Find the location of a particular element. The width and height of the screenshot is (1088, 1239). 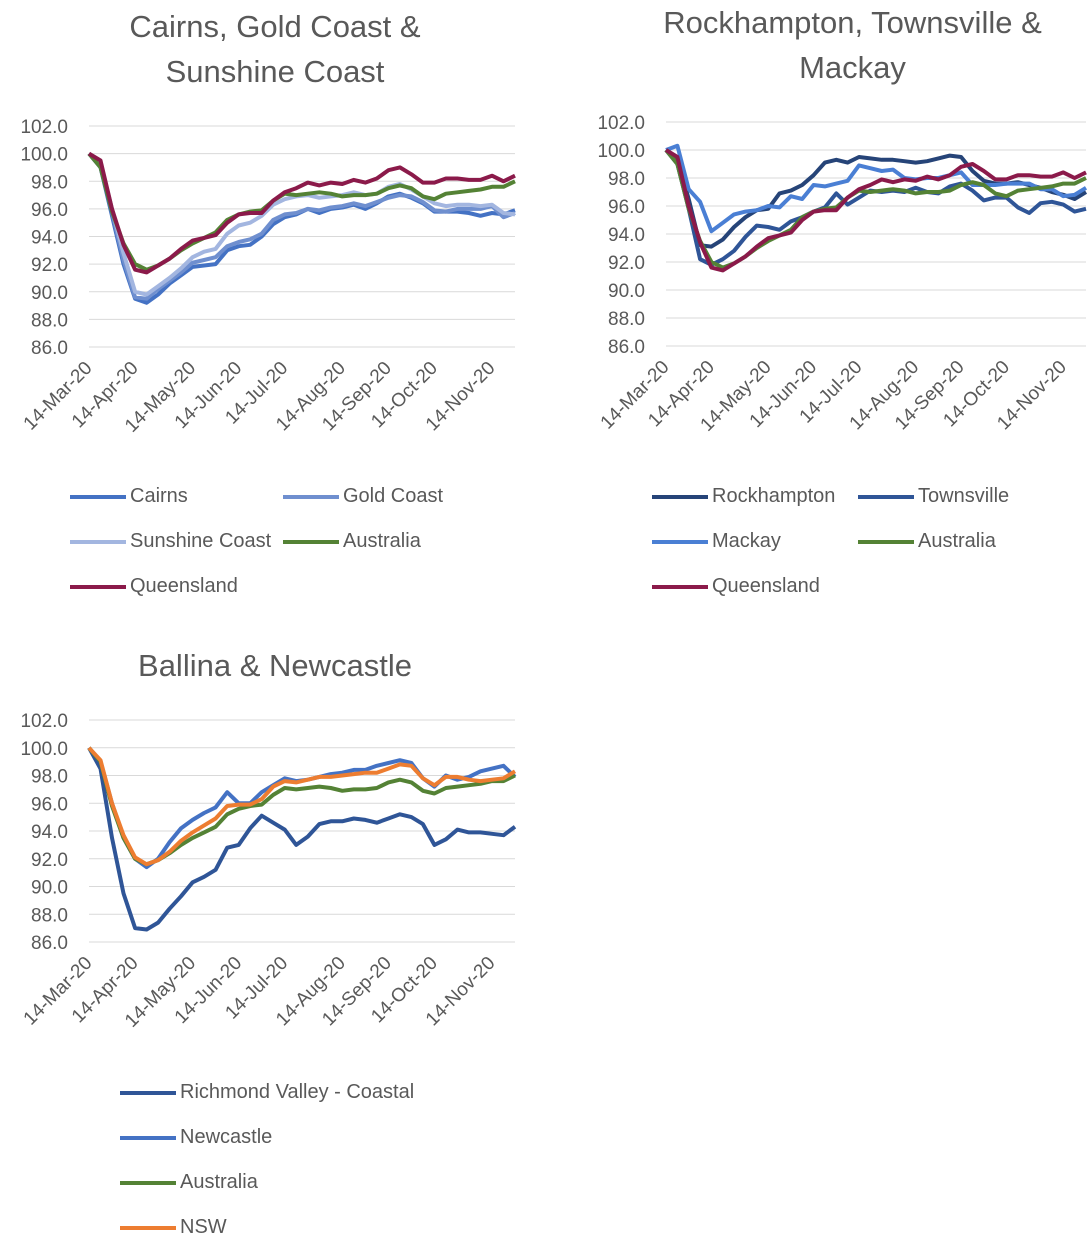

legend-label: Mackay is located at coordinates (746, 541).